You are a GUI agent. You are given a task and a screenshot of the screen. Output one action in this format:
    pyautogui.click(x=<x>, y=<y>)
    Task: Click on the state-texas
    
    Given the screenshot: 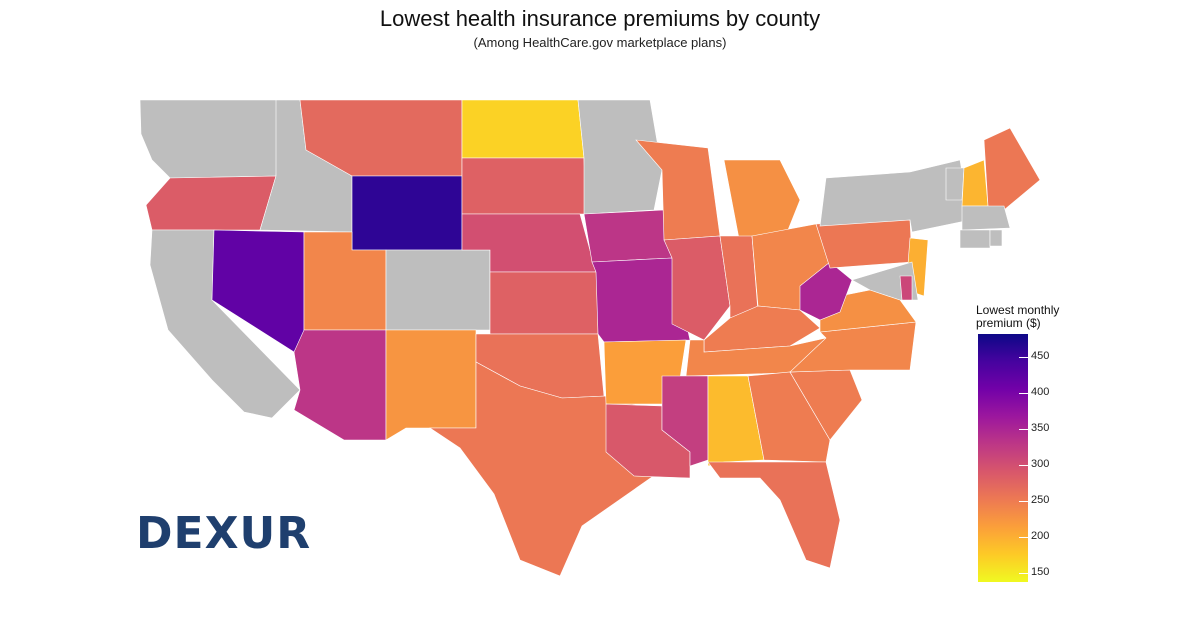 What is the action you would take?
    pyautogui.click(x=546, y=469)
    